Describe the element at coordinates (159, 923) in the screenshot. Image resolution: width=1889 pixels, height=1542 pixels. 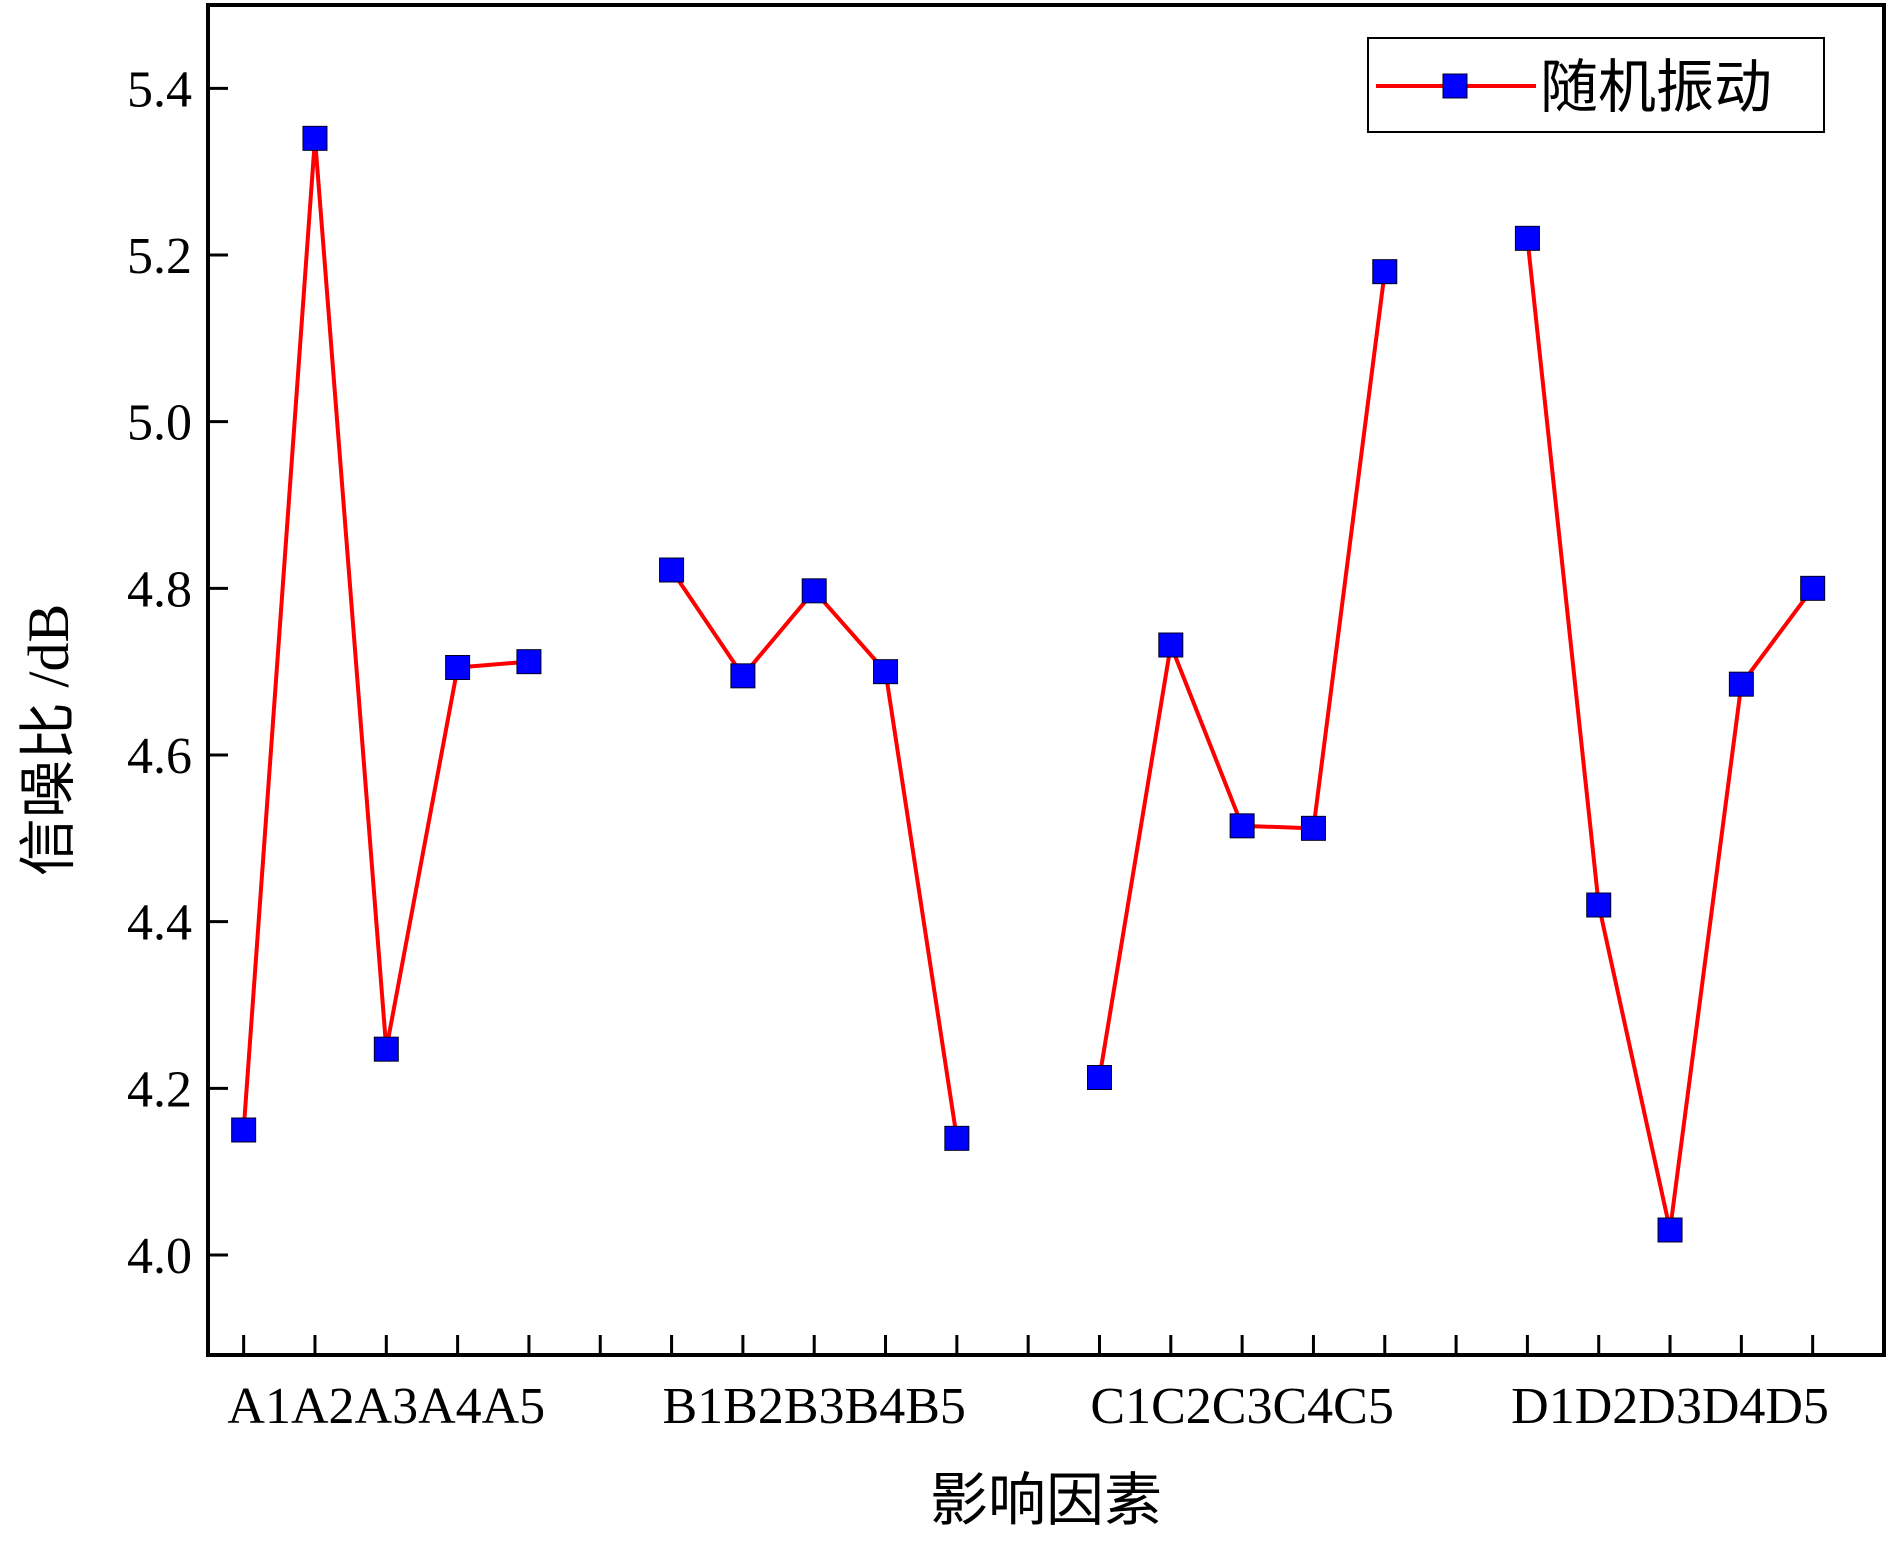
I see `y-tick-label: 4.4` at that location.